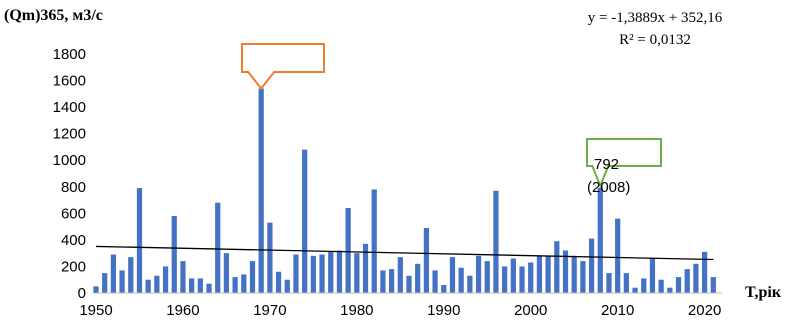 This screenshot has height=328, width=798. What do you see at coordinates (606, 164) in the screenshot?
I see `callout-value-2008: 792` at bounding box center [606, 164].